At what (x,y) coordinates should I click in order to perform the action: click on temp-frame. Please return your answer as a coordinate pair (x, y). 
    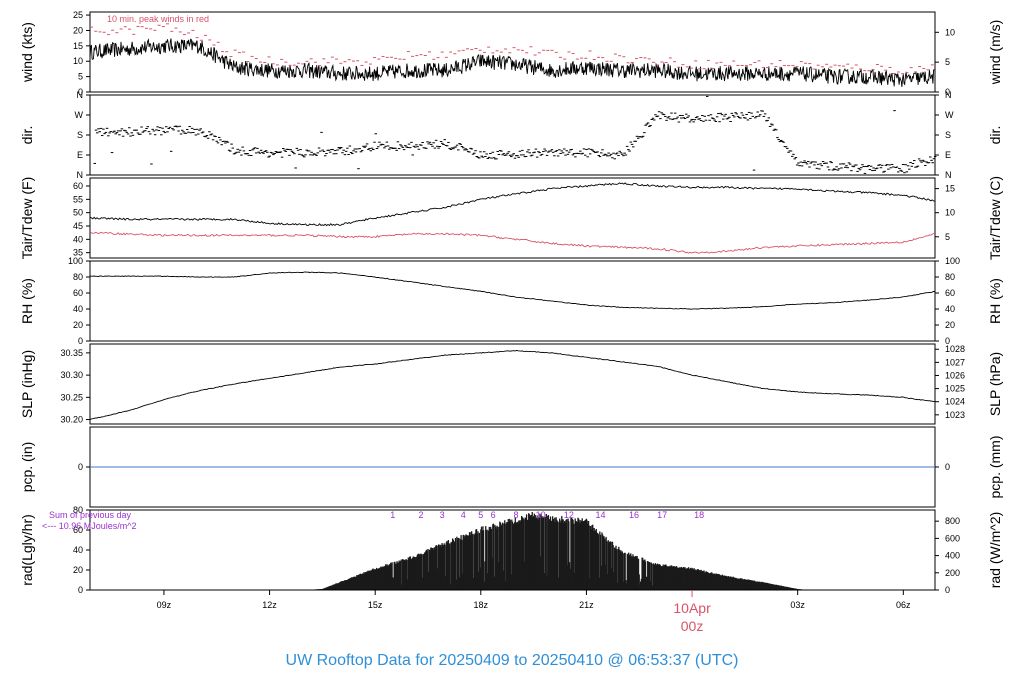
    Looking at the image, I should click on (512, 218).